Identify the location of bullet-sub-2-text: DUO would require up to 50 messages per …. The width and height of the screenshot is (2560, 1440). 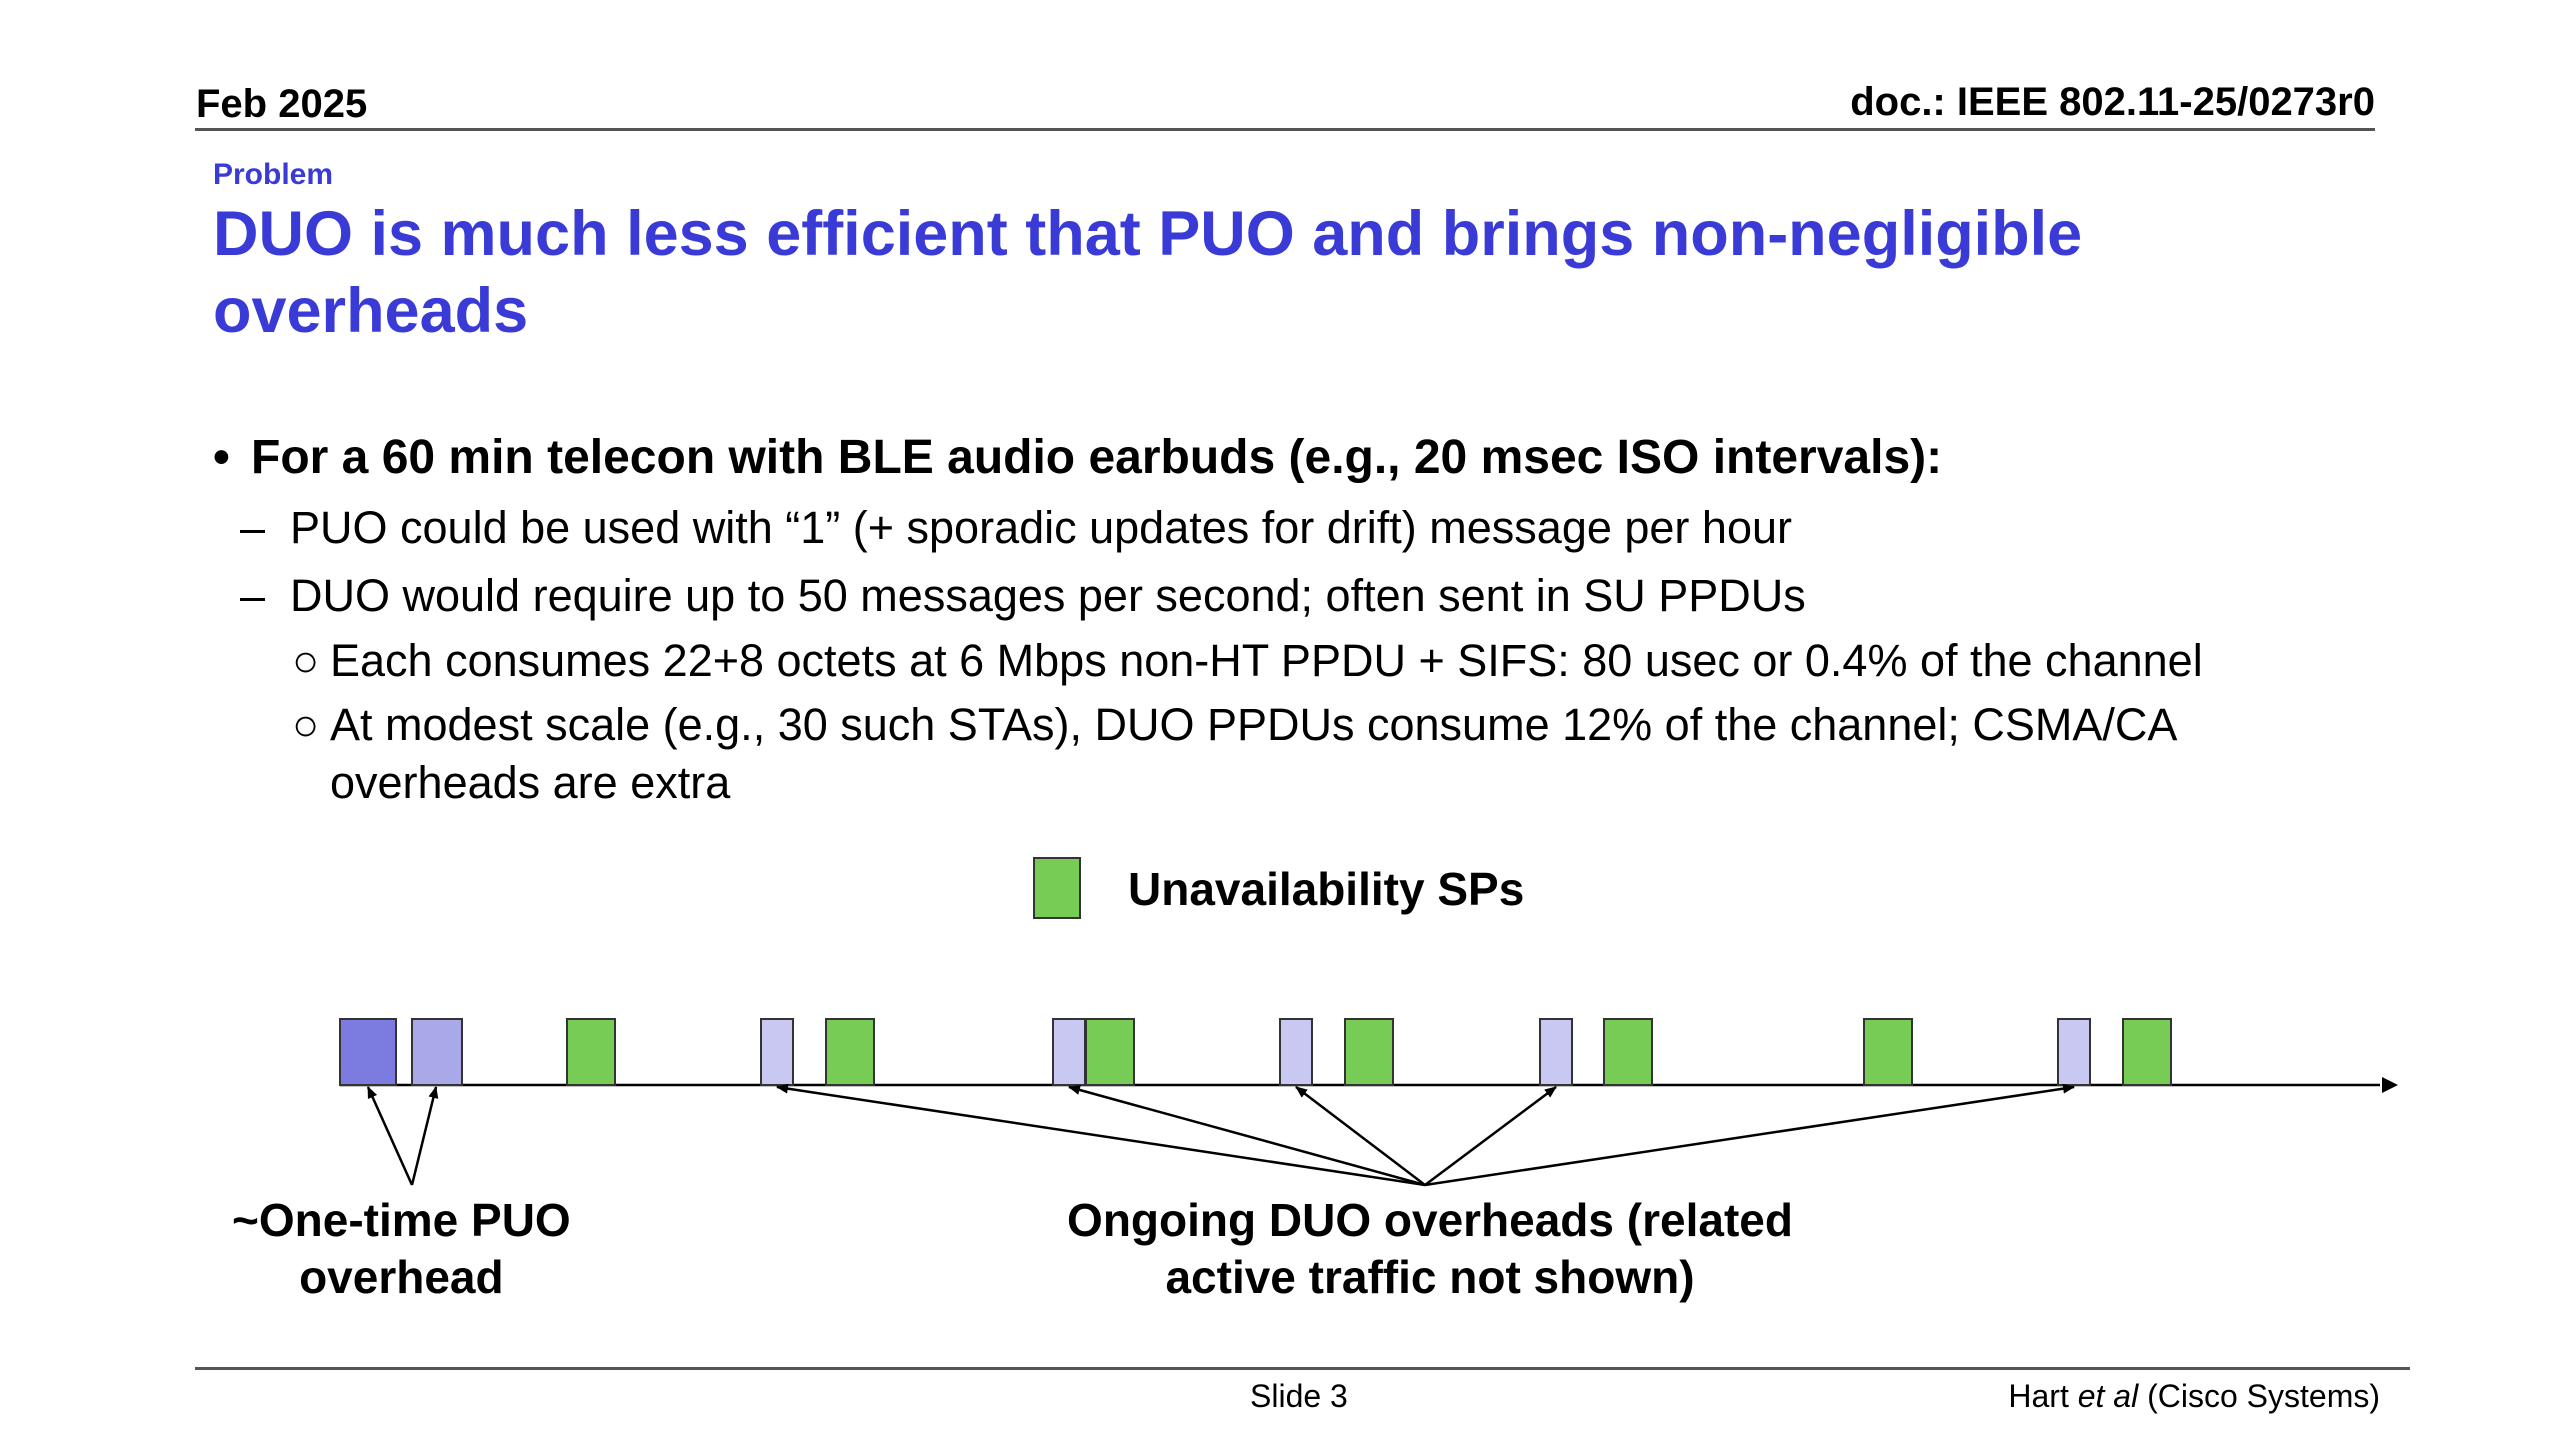
(1048, 595).